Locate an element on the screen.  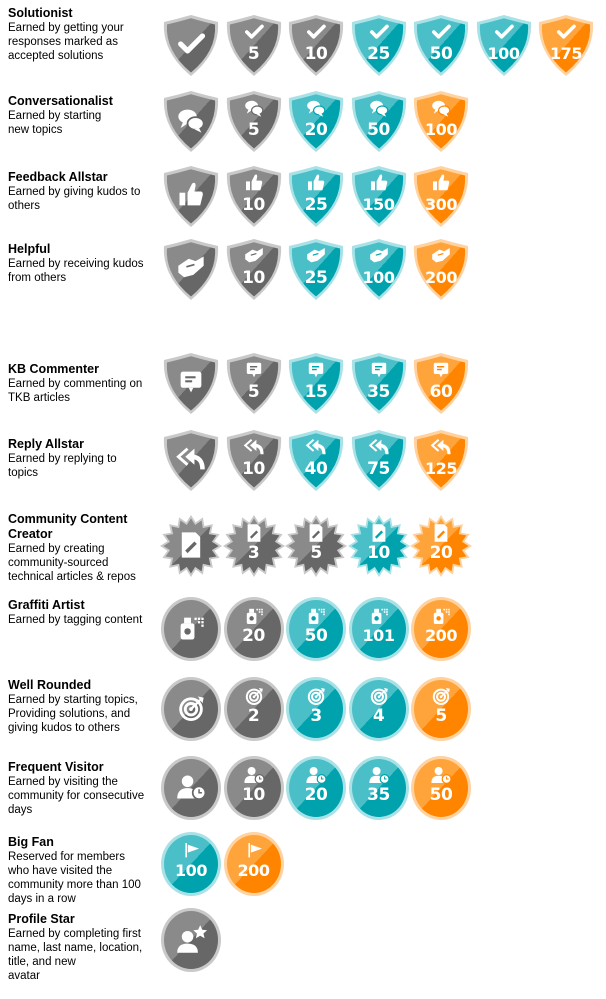
badge-teal-20: 20 is located at coordinates (316, 121).